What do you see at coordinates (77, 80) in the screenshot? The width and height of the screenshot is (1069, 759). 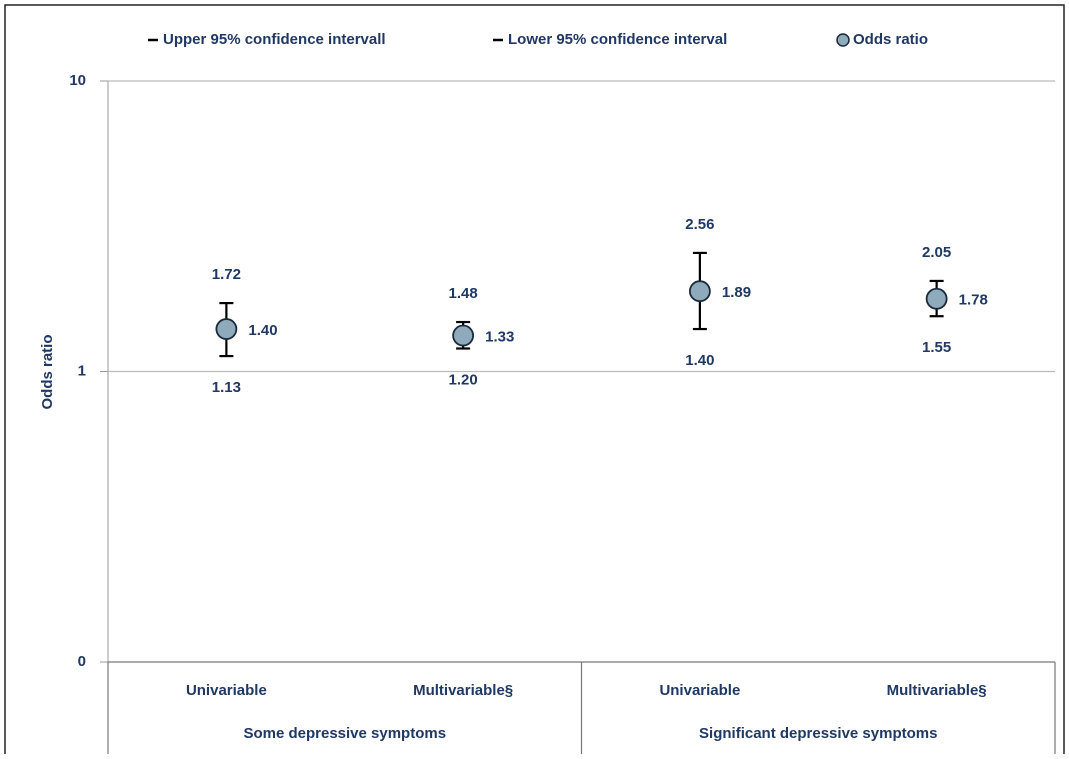 I see `y-tick-label: 10` at bounding box center [77, 80].